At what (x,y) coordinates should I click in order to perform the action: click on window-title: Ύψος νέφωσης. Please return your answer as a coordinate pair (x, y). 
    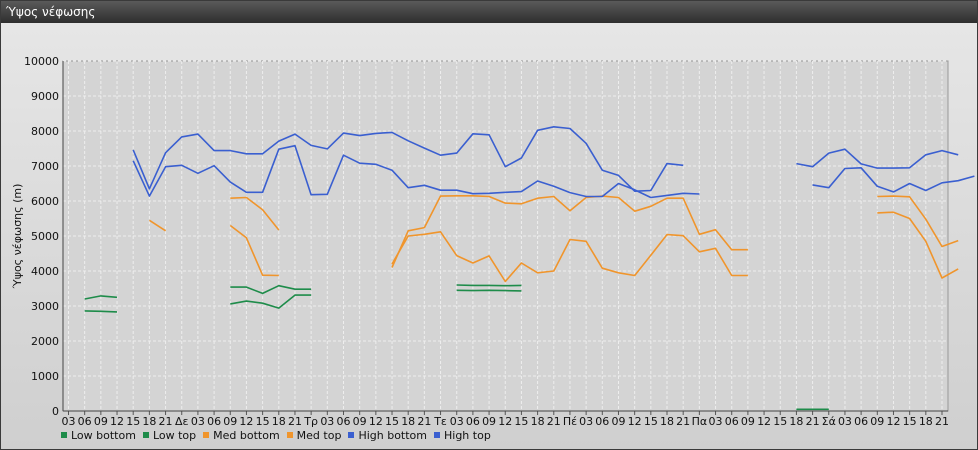
    Looking at the image, I should click on (489, 12).